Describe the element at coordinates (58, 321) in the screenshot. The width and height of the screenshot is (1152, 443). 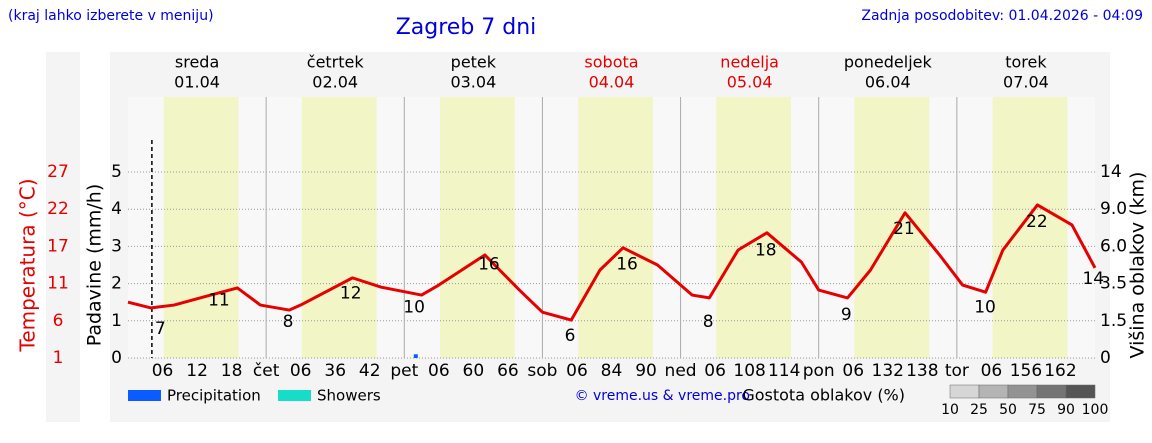
I see `temperature-tick-label: 6` at that location.